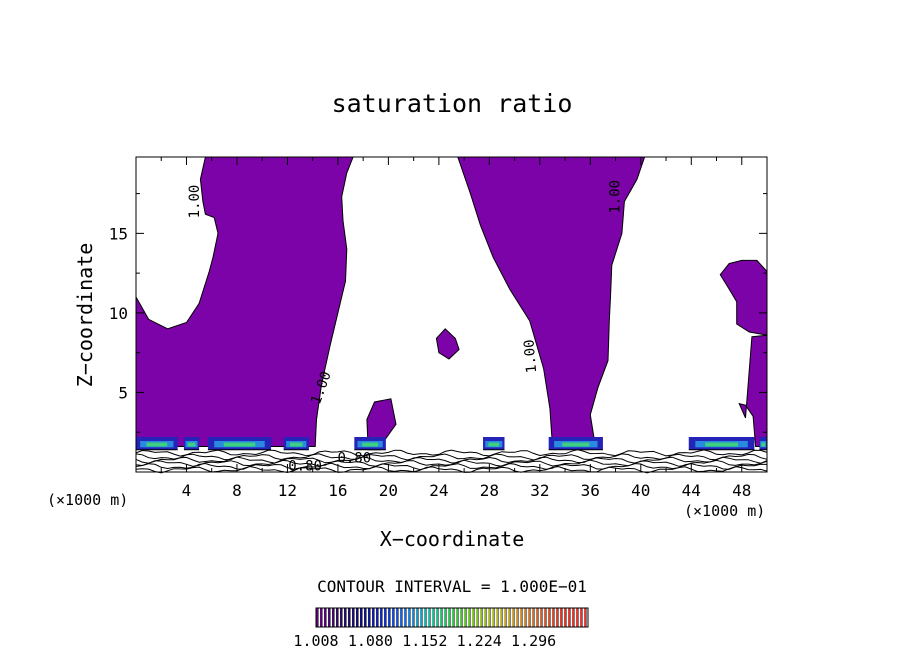 The width and height of the screenshot is (904, 654). What do you see at coordinates (315, 641) in the screenshot?
I see `colorbar-tick-label-1: 1.008` at bounding box center [315, 641].